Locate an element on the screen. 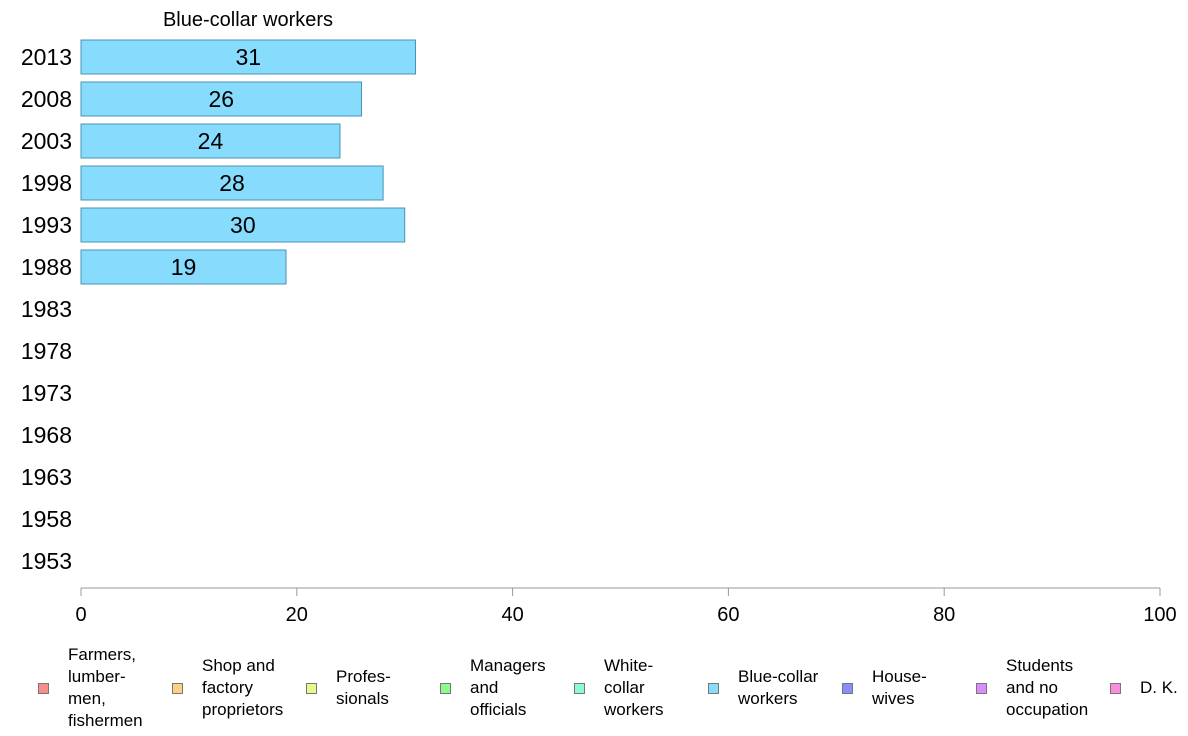 The width and height of the screenshot is (1188, 736). bar-value-label: 19 is located at coordinates (184, 267).